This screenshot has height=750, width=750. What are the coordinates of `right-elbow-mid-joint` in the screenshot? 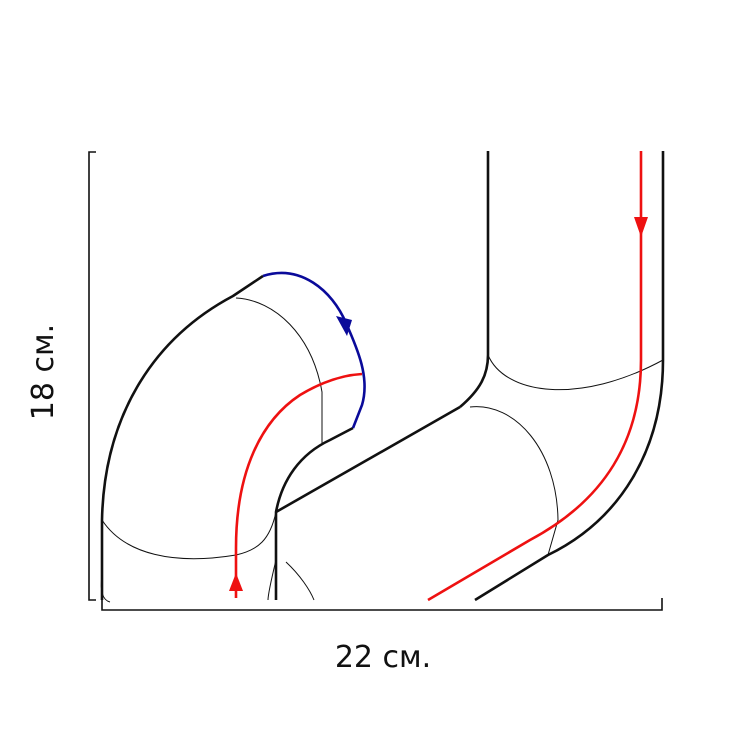 It's located at (514, 481).